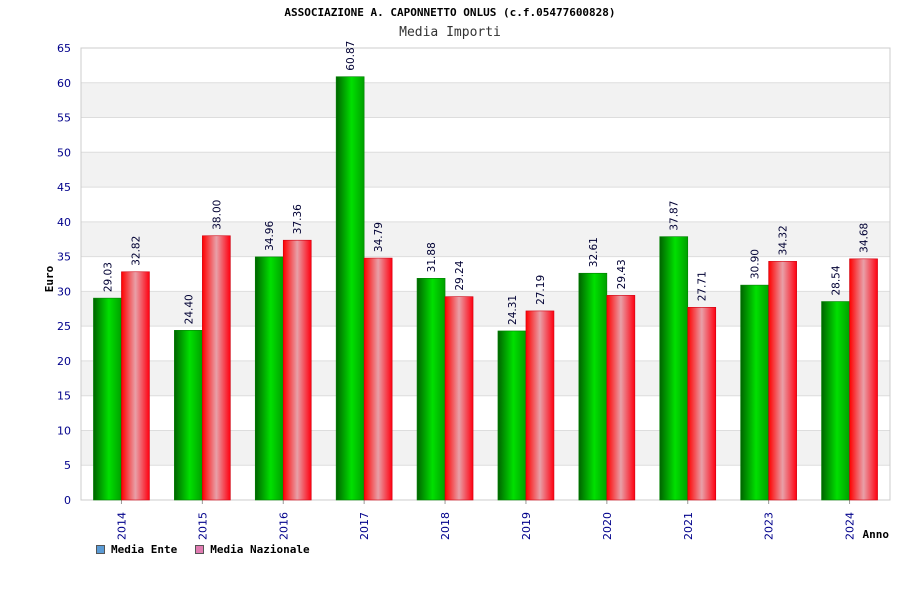  Describe the element at coordinates (607, 526) in the screenshot. I see `x-tick-label: 2020` at that location.